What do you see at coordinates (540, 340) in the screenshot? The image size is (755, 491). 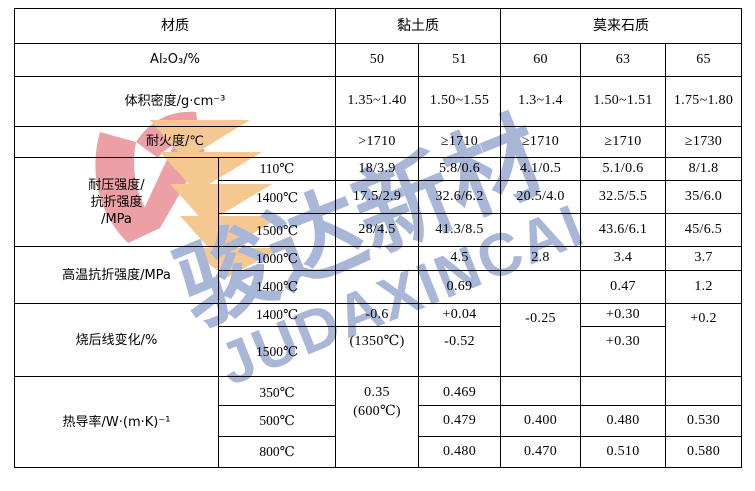 I see `cell-shrinkage-1400-60: -0.25` at bounding box center [540, 340].